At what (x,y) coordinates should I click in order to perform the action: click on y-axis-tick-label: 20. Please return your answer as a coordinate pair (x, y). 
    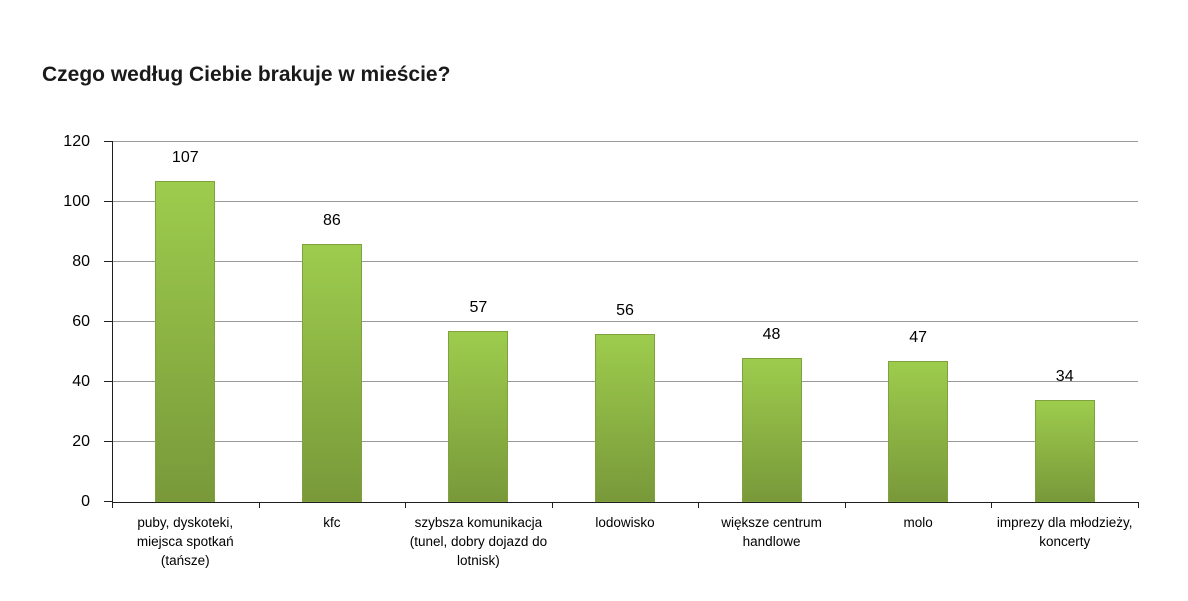
    Looking at the image, I should click on (81, 441).